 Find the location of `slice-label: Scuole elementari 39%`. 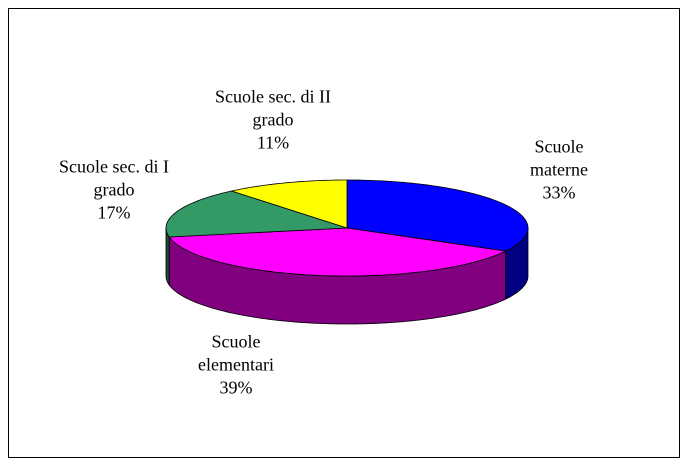

slice-label: Scuole elementari 39% is located at coordinates (236, 365).